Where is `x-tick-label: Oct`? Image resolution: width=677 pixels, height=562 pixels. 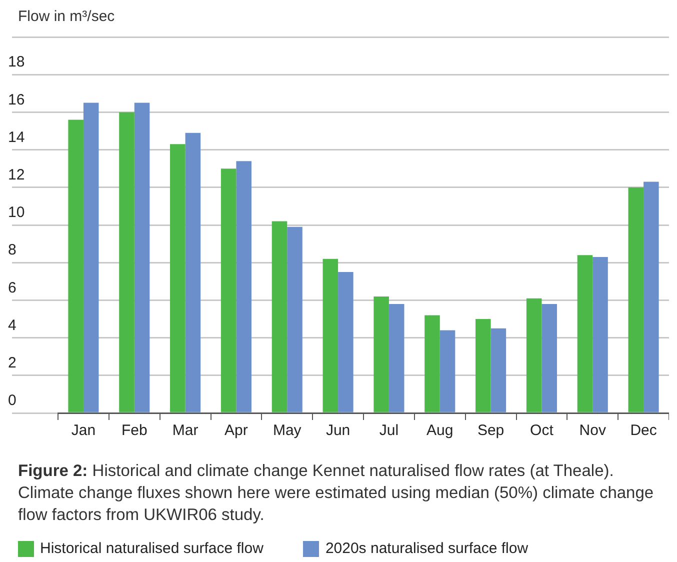
x-tick-label: Oct is located at coordinates (542, 431).